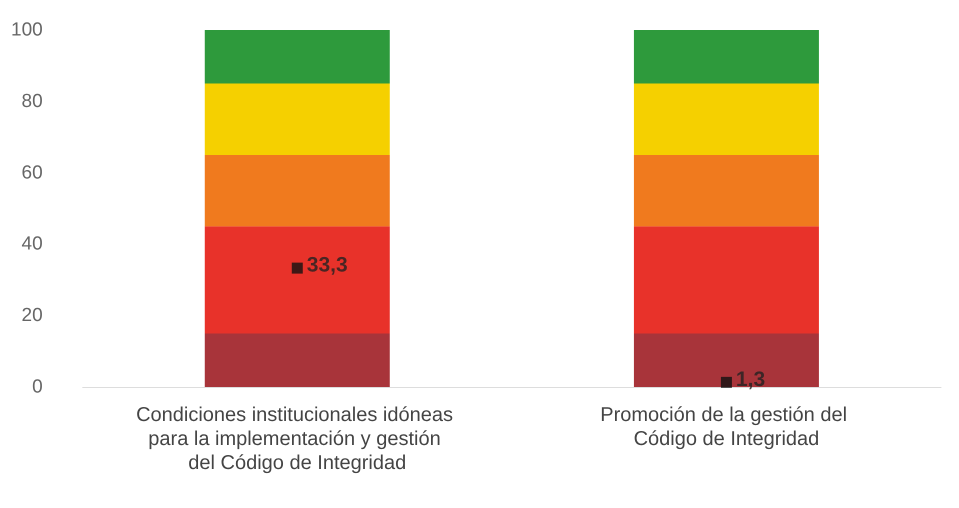 The image size is (959, 508). Describe the element at coordinates (32, 173) in the screenshot. I see `y-tick-label: 60` at that location.